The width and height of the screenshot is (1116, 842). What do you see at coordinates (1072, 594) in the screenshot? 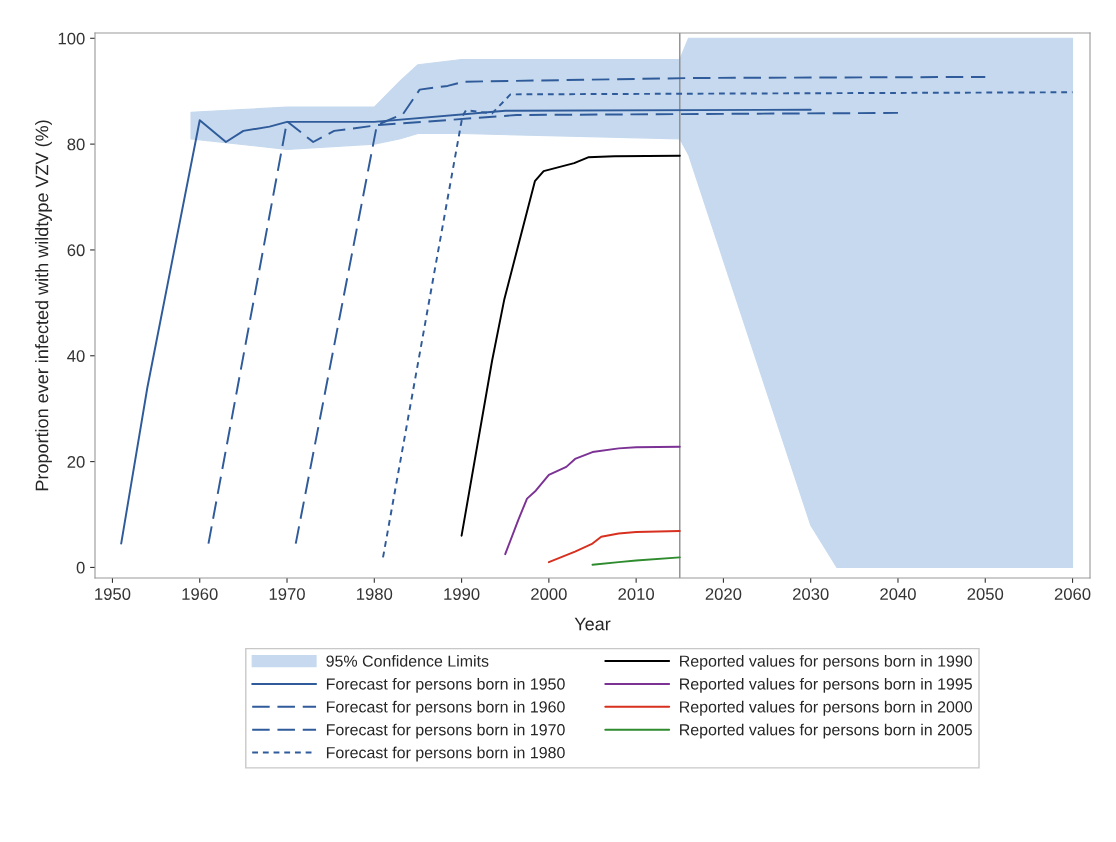
I see `x-tick-label: 2060` at bounding box center [1072, 594].